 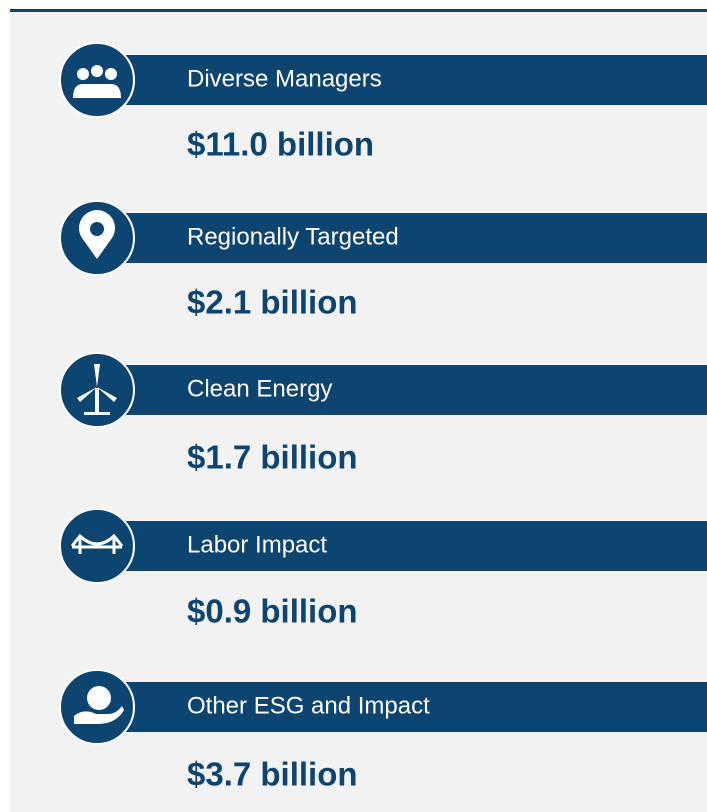 What do you see at coordinates (280, 144) in the screenshot?
I see `item-amount: $11.0 billion` at bounding box center [280, 144].